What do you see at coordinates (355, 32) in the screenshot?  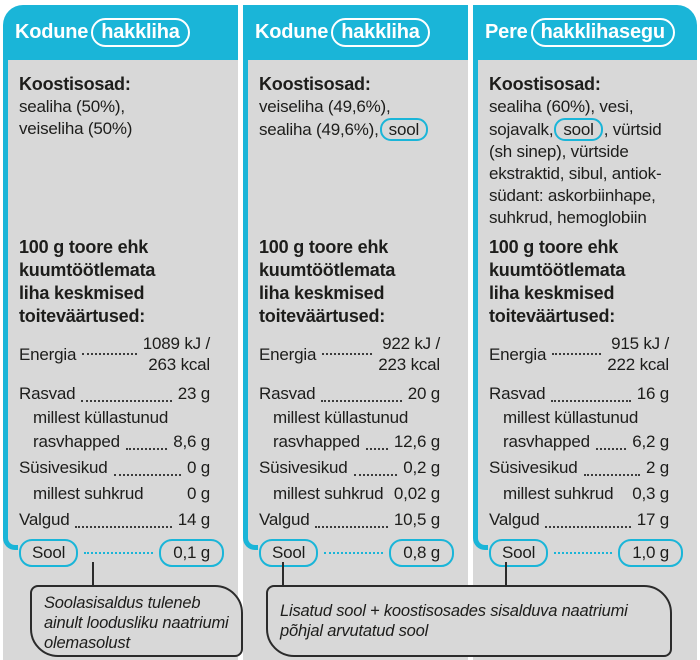 I see `product-header: Kodune hakkliha` at bounding box center [355, 32].